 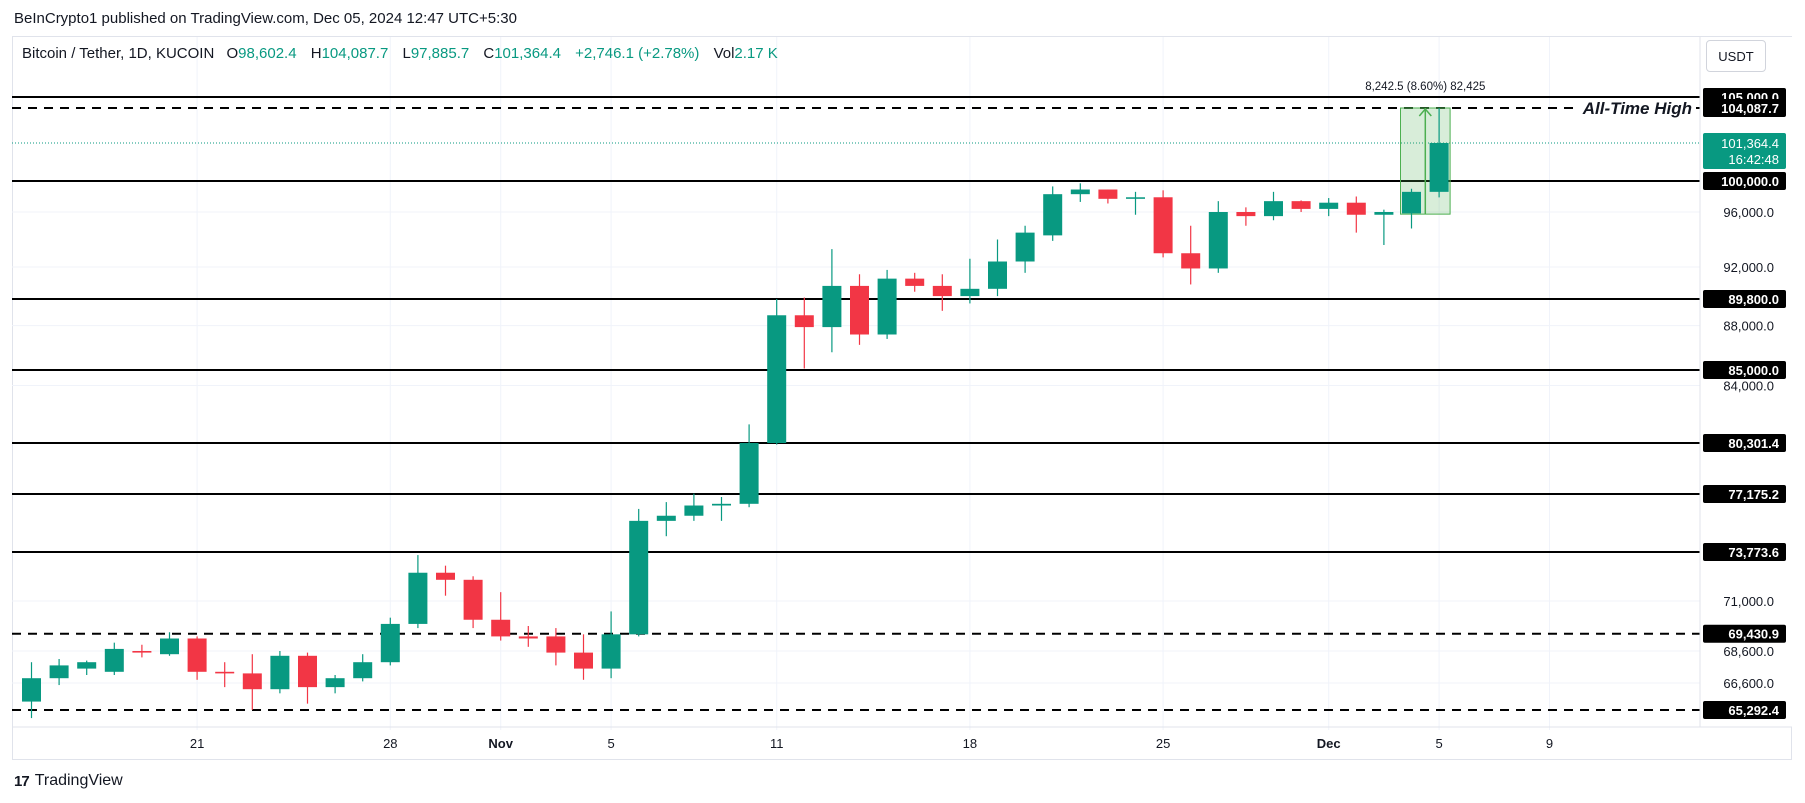 What do you see at coordinates (1753, 494) in the screenshot?
I see `level-price-label: 77,175.2` at bounding box center [1753, 494].